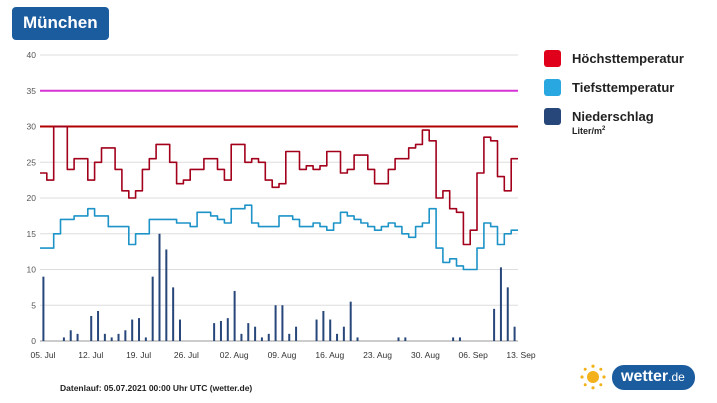 The height and width of the screenshot is (403, 717). I want to click on x-tick-label: 19. Jul, so click(138, 355).